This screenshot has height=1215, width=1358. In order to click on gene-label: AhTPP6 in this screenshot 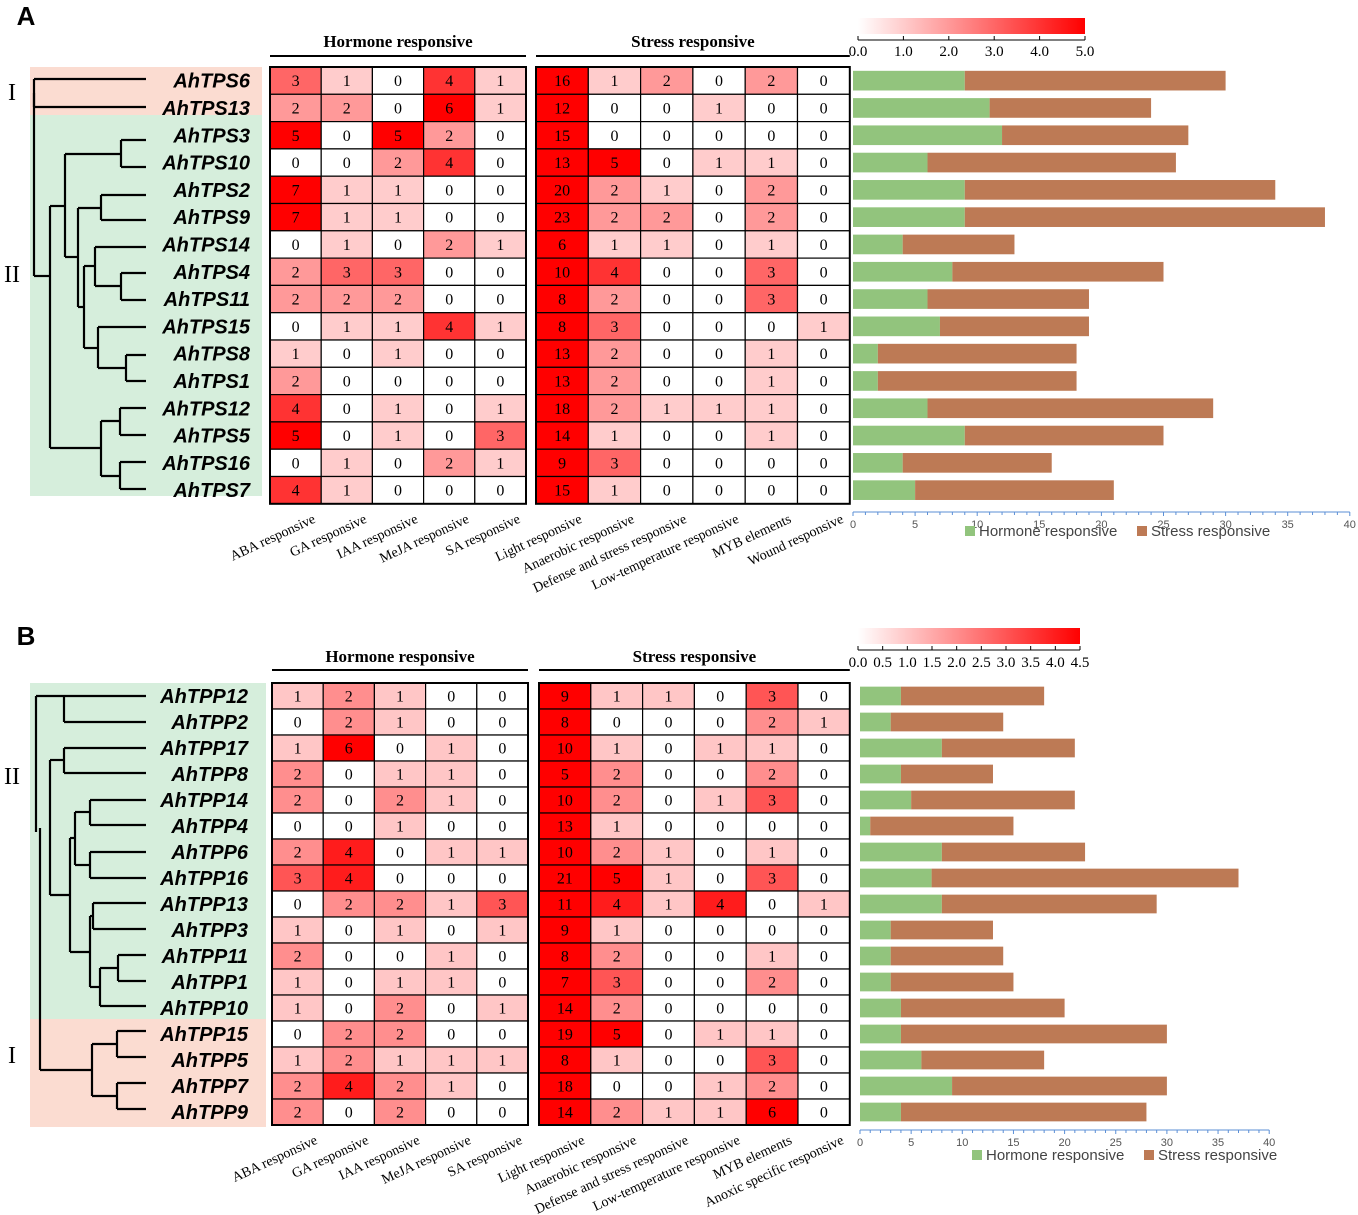, I will do `click(209, 853)`.